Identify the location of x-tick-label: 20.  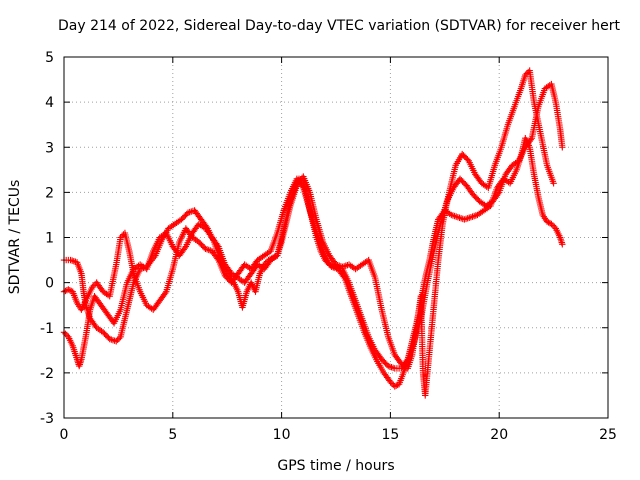
(499, 435).